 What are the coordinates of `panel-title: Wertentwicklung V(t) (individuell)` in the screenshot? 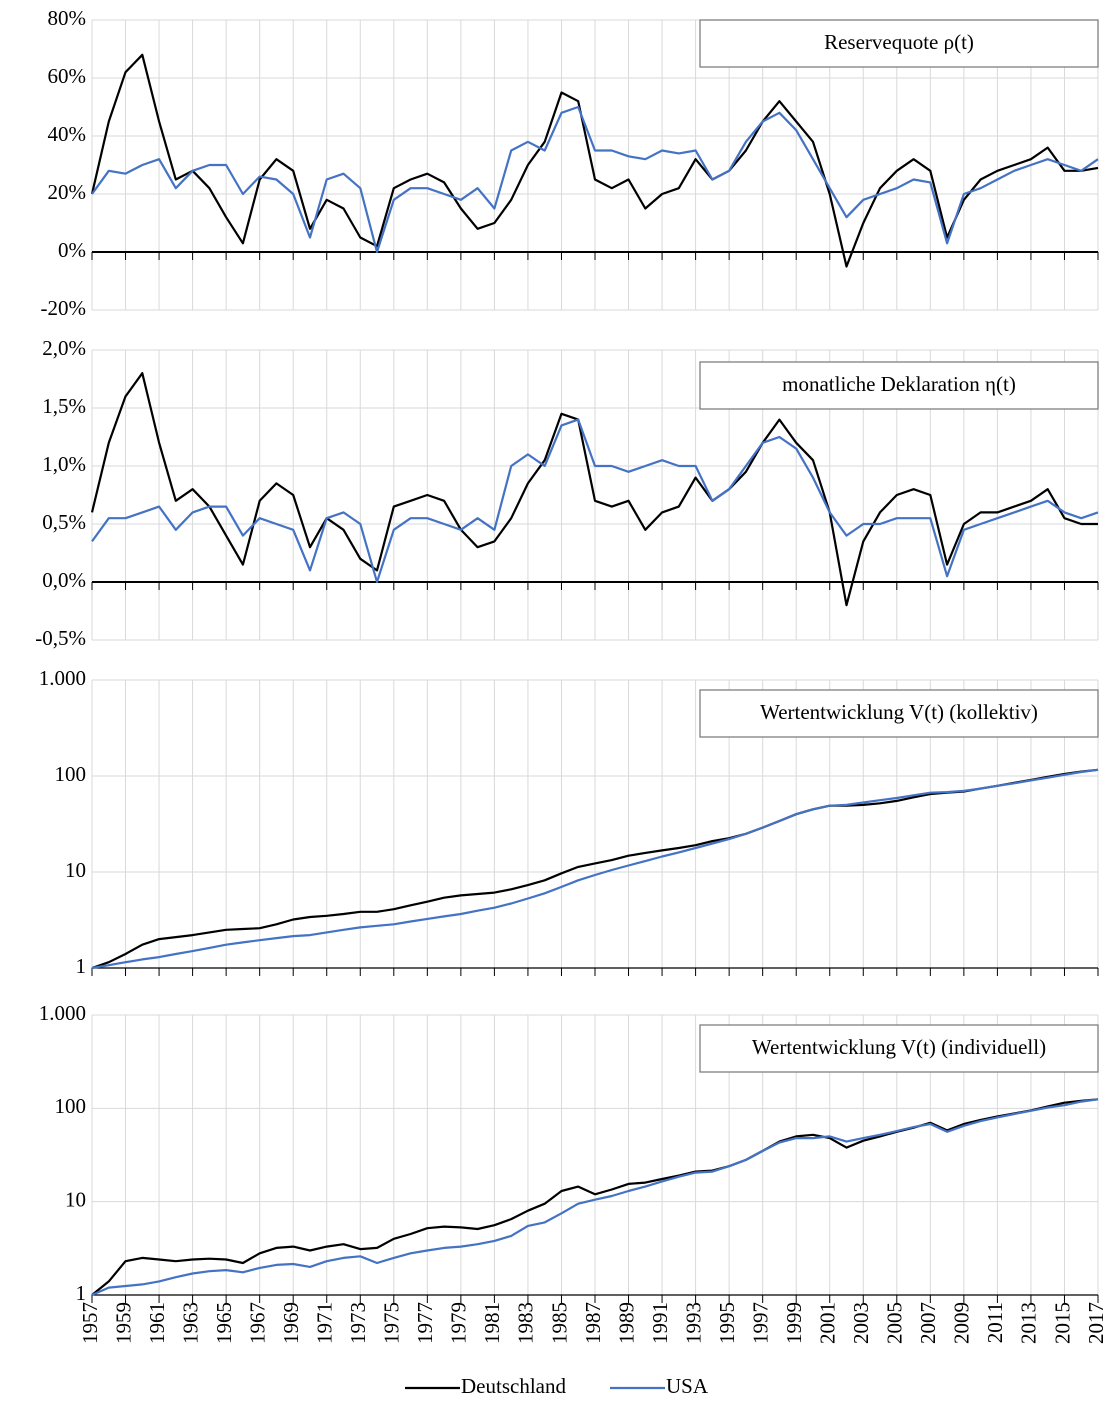 It's located at (899, 1047).